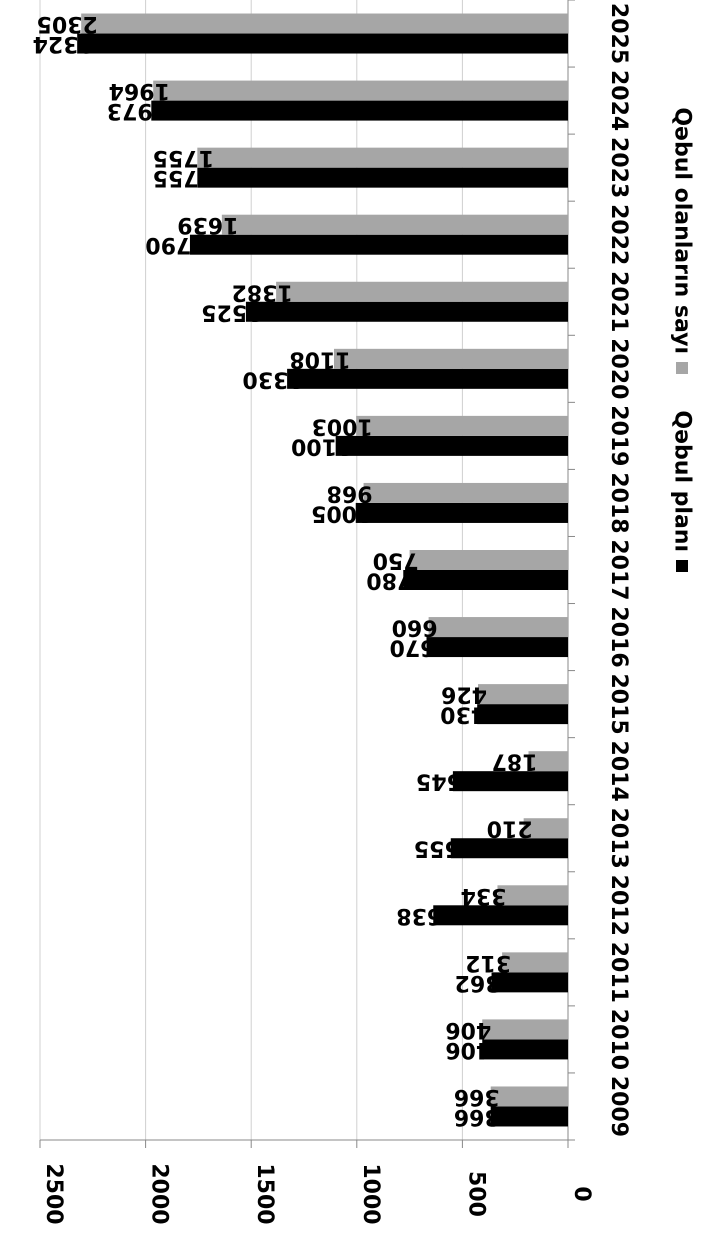  Describe the element at coordinates (63, 43) in the screenshot. I see `data-label-plan: 2324` at that location.